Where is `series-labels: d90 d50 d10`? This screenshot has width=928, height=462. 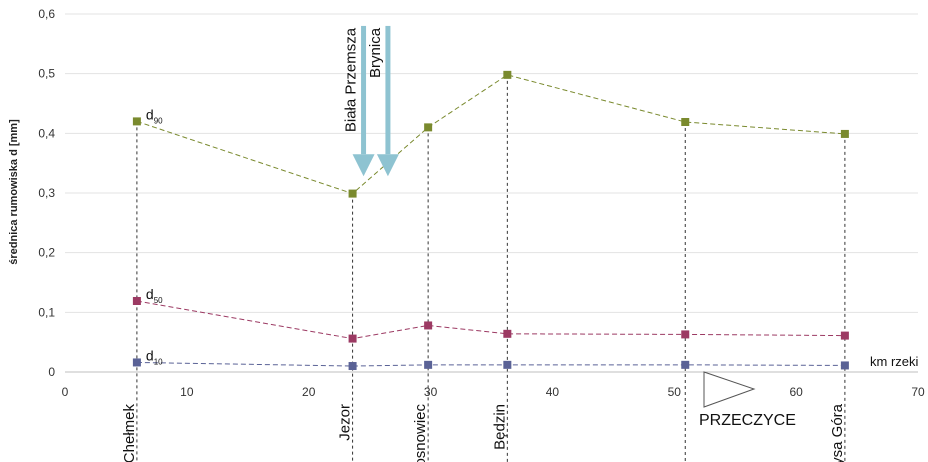
series-labels: d90 d50 d10 is located at coordinates (154, 236).